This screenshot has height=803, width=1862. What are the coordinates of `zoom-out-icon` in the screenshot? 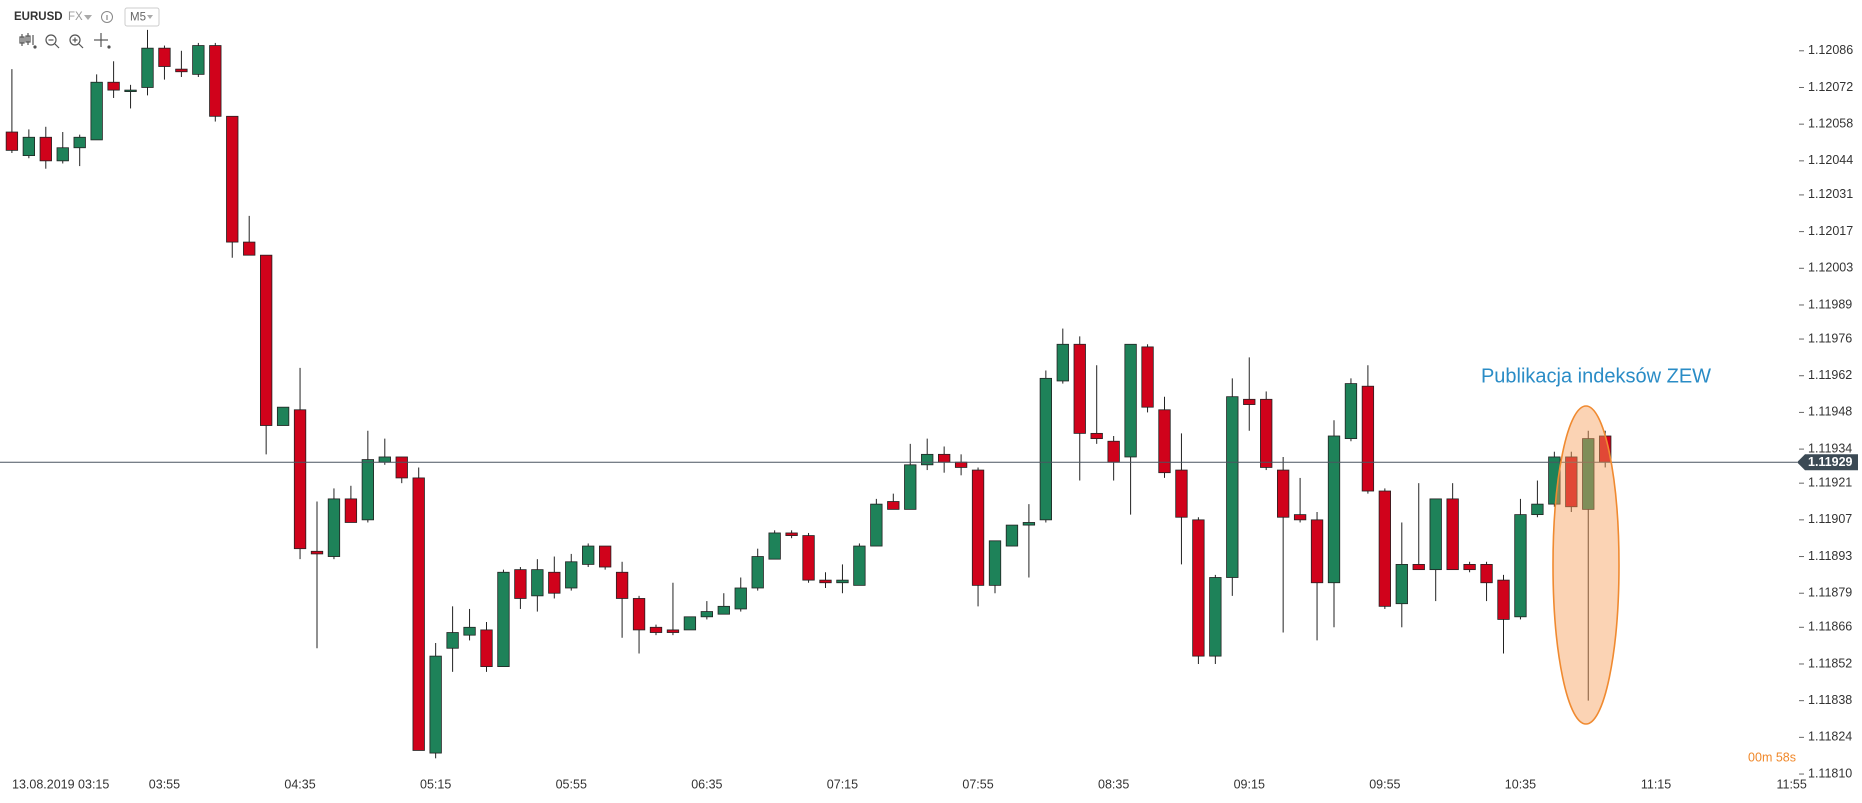 It's located at (52, 41).